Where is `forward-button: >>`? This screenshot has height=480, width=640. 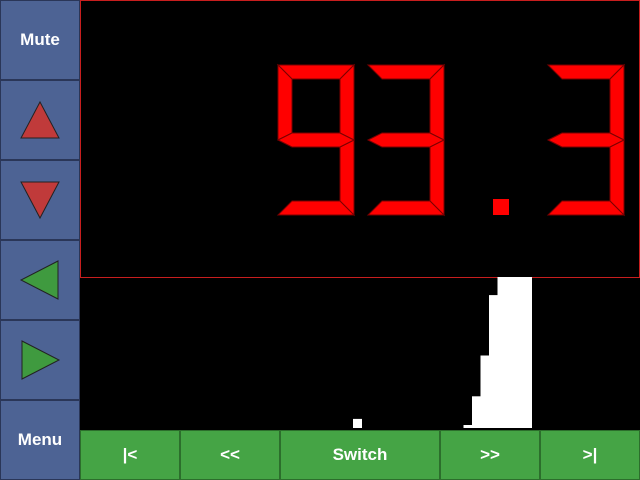 forward-button: >> is located at coordinates (490, 455).